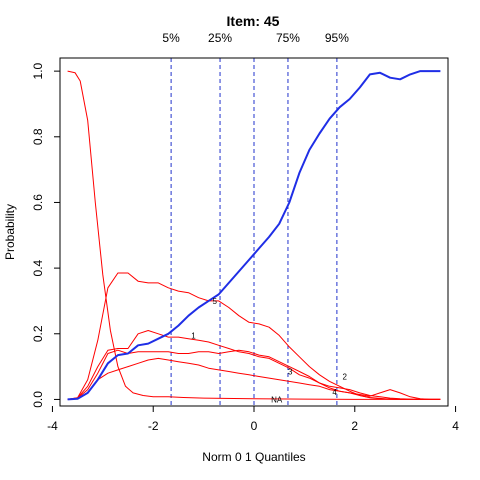 This screenshot has height=480, width=480. What do you see at coordinates (288, 38) in the screenshot?
I see `quantile-label: 75%` at bounding box center [288, 38].